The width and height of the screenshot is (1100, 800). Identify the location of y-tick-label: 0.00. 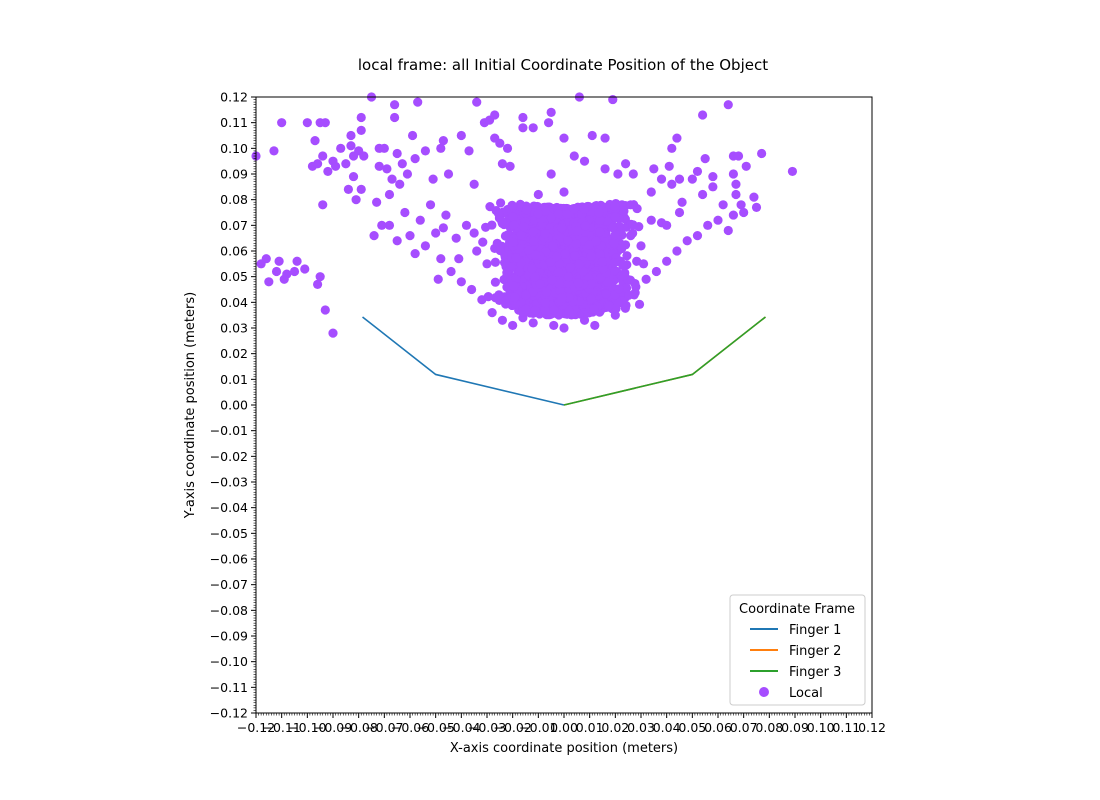
(234, 405).